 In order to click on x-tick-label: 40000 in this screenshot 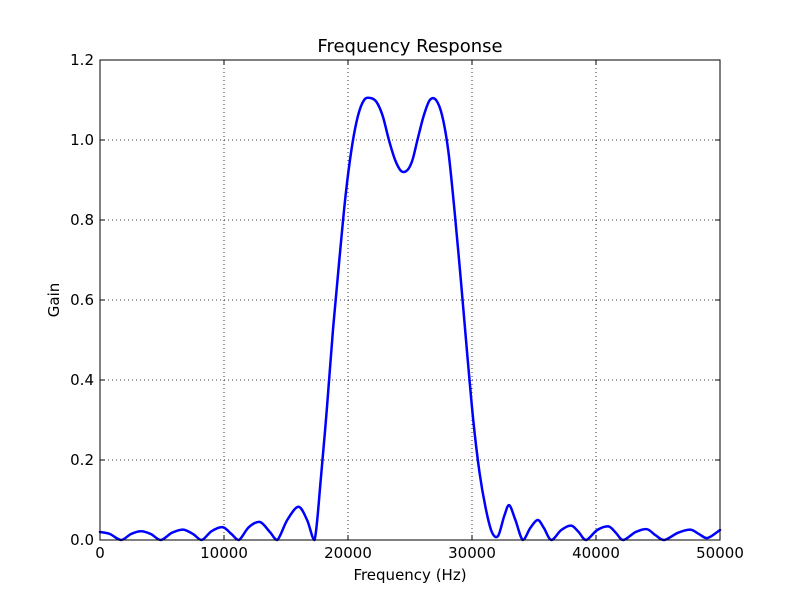, I will do `click(596, 553)`.